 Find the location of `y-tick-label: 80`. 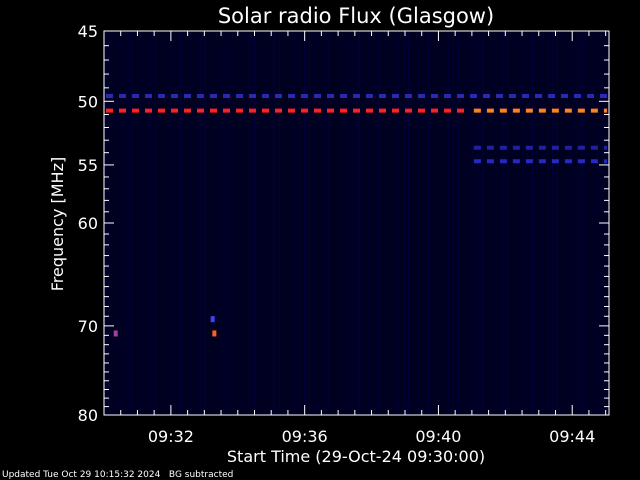

y-tick-label: 80 is located at coordinates (88, 415).